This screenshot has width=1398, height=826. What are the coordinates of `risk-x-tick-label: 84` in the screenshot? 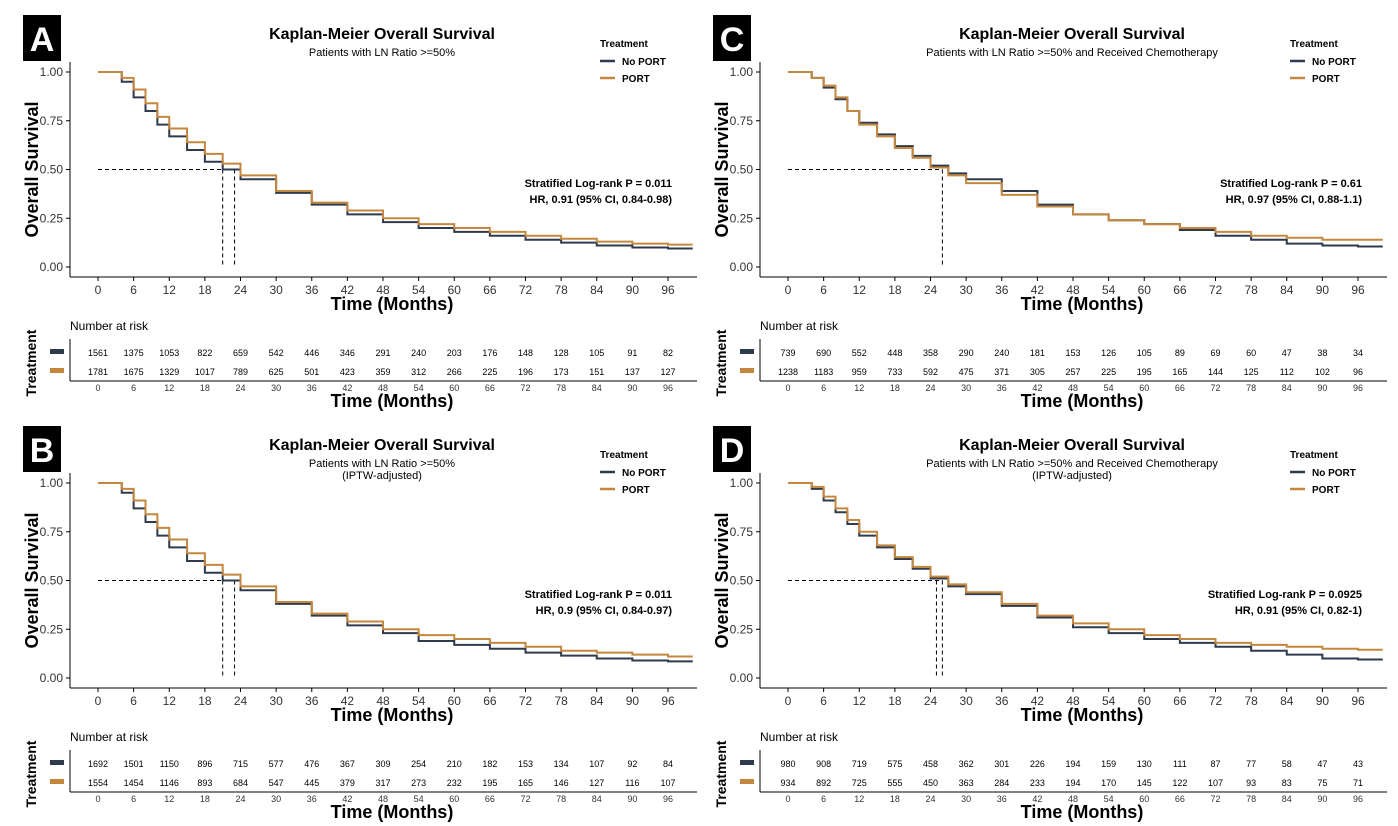 It's located at (1287, 799).